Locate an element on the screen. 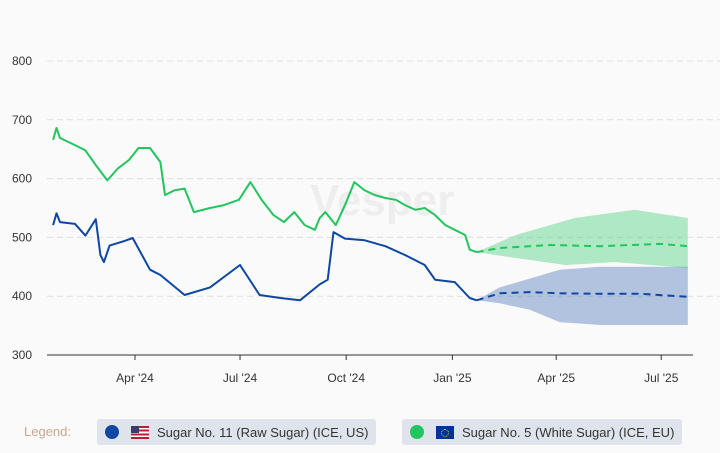 The width and height of the screenshot is (720, 453). watermark: Vesper is located at coordinates (382, 200).